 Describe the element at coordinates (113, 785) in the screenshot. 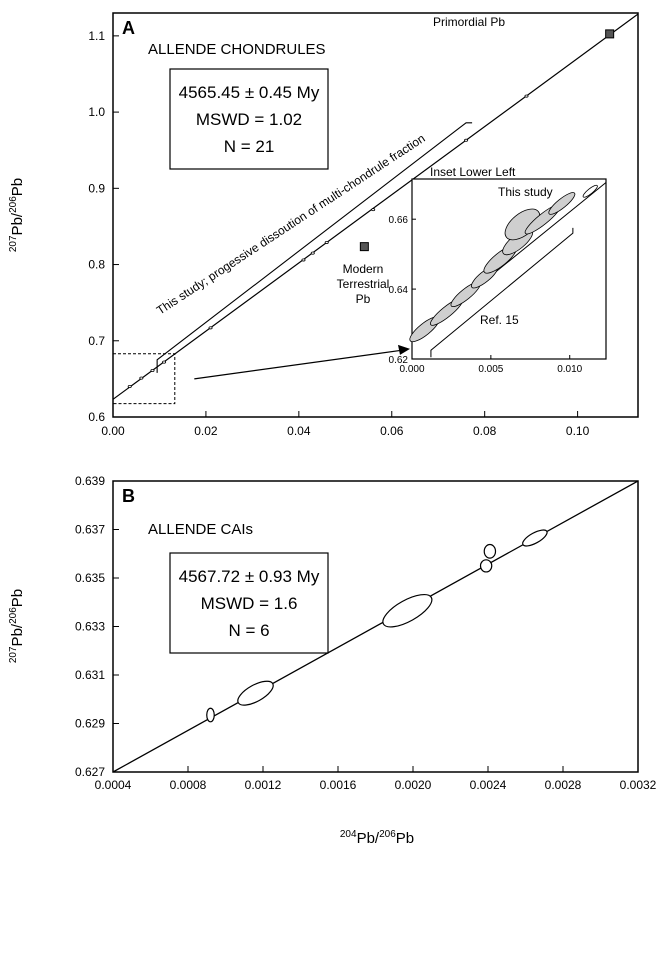

I see `panel-b-xtick-label: 0.0004` at that location.